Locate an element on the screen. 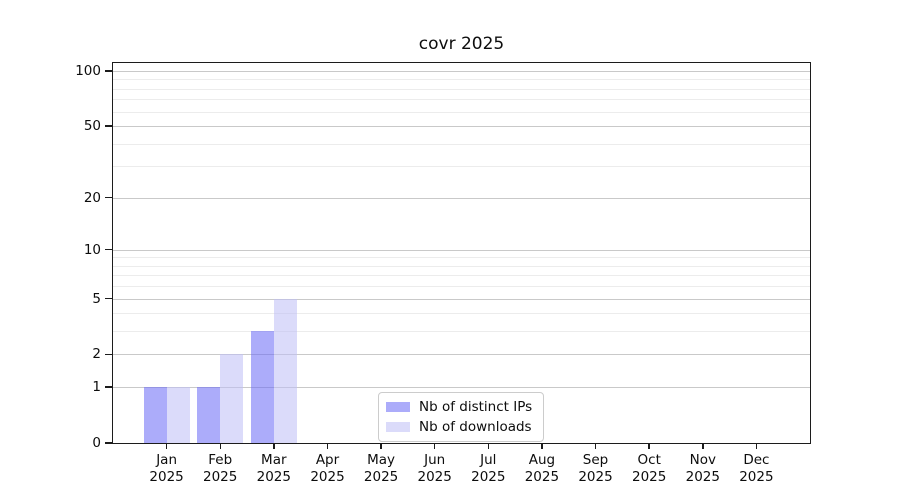 The width and height of the screenshot is (900, 500). x-tick-label: Feb 2025 is located at coordinates (220, 468).